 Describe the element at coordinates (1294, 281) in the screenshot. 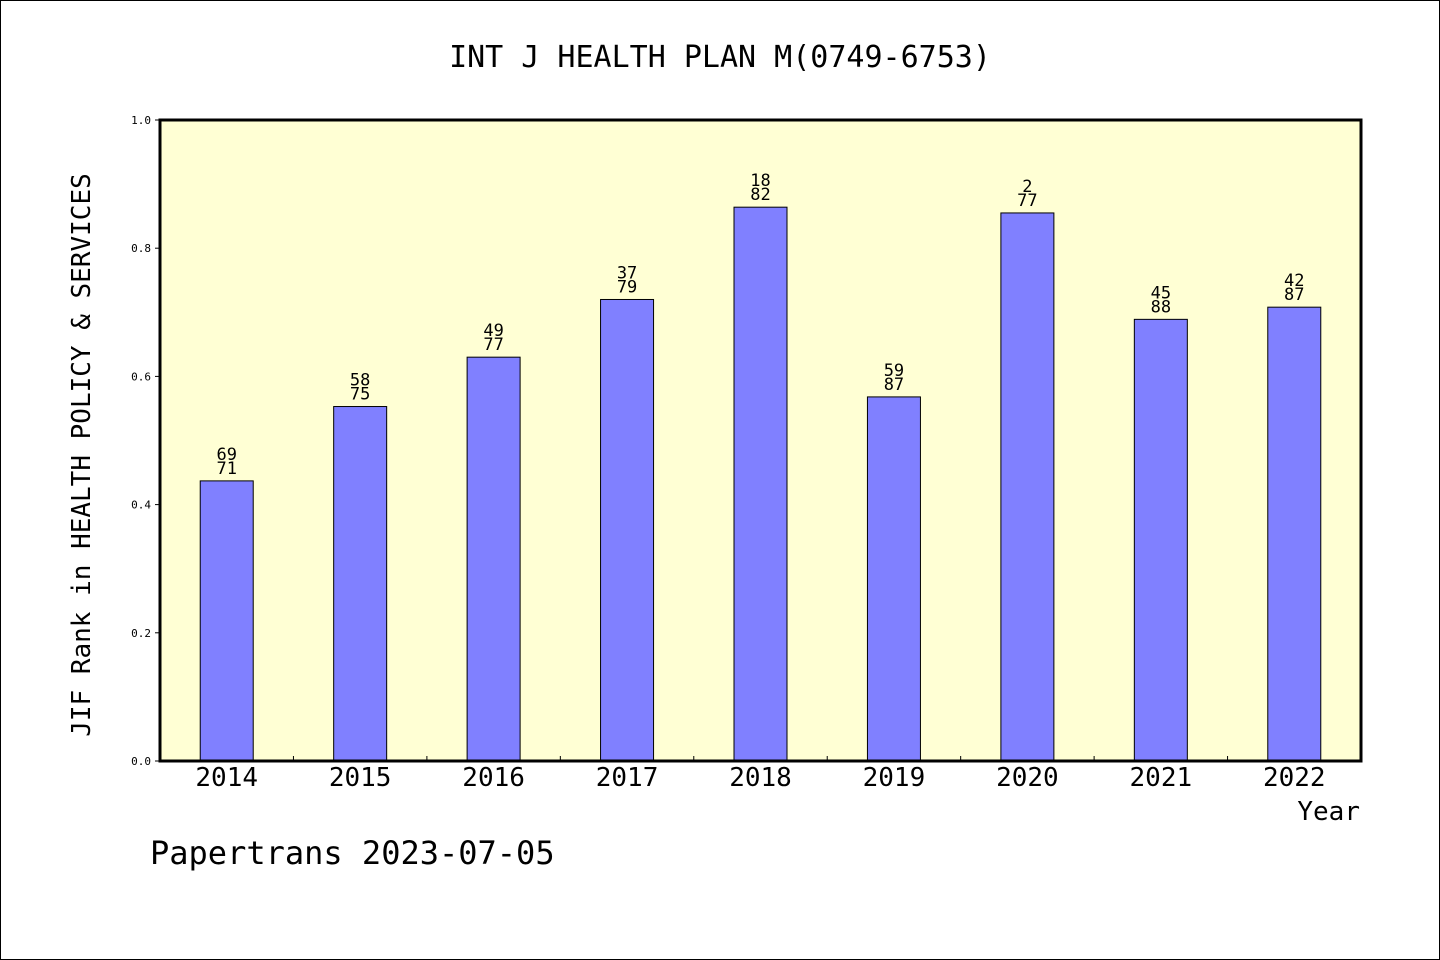

I see `bar-rank-label-2022: 42` at that location.